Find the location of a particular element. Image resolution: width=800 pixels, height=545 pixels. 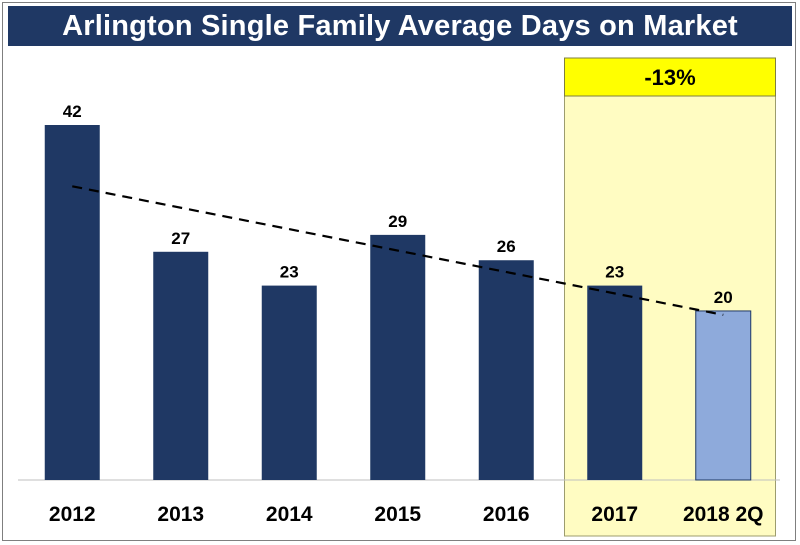

x-tick-label-2017: 2017 is located at coordinates (614, 514).